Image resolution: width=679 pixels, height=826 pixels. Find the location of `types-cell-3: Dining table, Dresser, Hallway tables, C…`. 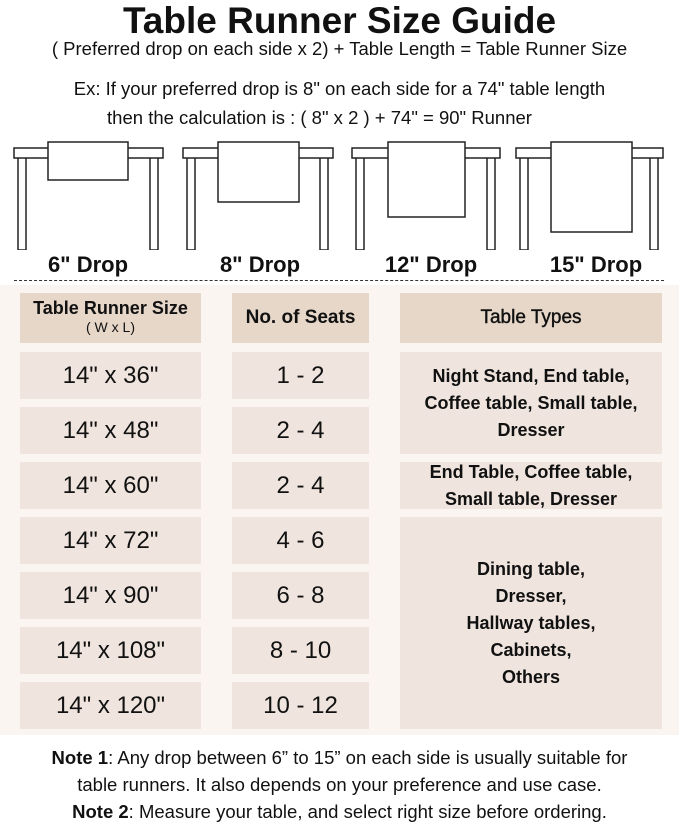

types-cell-3: Dining table, Dresser, Hallway tables, C… is located at coordinates (531, 623).